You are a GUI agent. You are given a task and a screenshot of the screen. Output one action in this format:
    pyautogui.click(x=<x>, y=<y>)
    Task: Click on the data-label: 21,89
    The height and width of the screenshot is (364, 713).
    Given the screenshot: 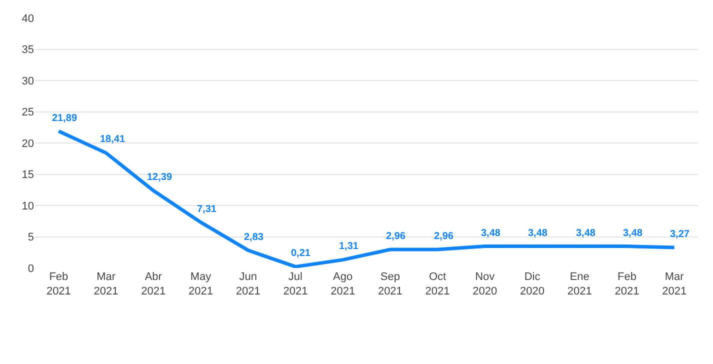 What is the action you would take?
    pyautogui.click(x=65, y=118)
    